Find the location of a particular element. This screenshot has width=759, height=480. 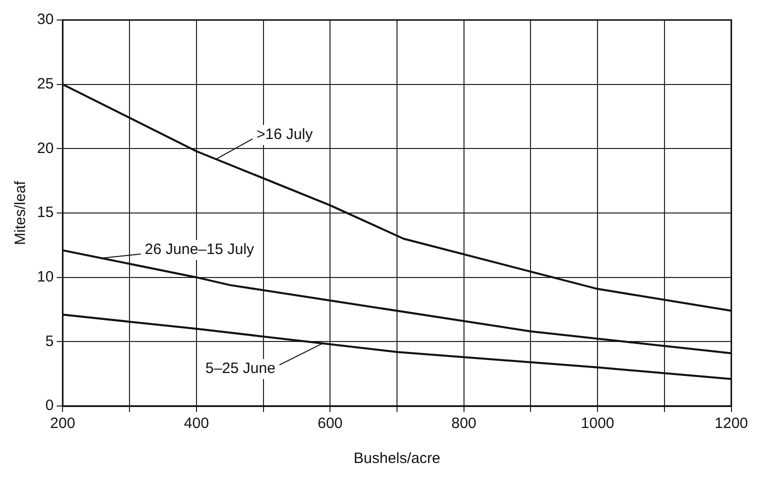

x-tick-label: 600 is located at coordinates (330, 423).